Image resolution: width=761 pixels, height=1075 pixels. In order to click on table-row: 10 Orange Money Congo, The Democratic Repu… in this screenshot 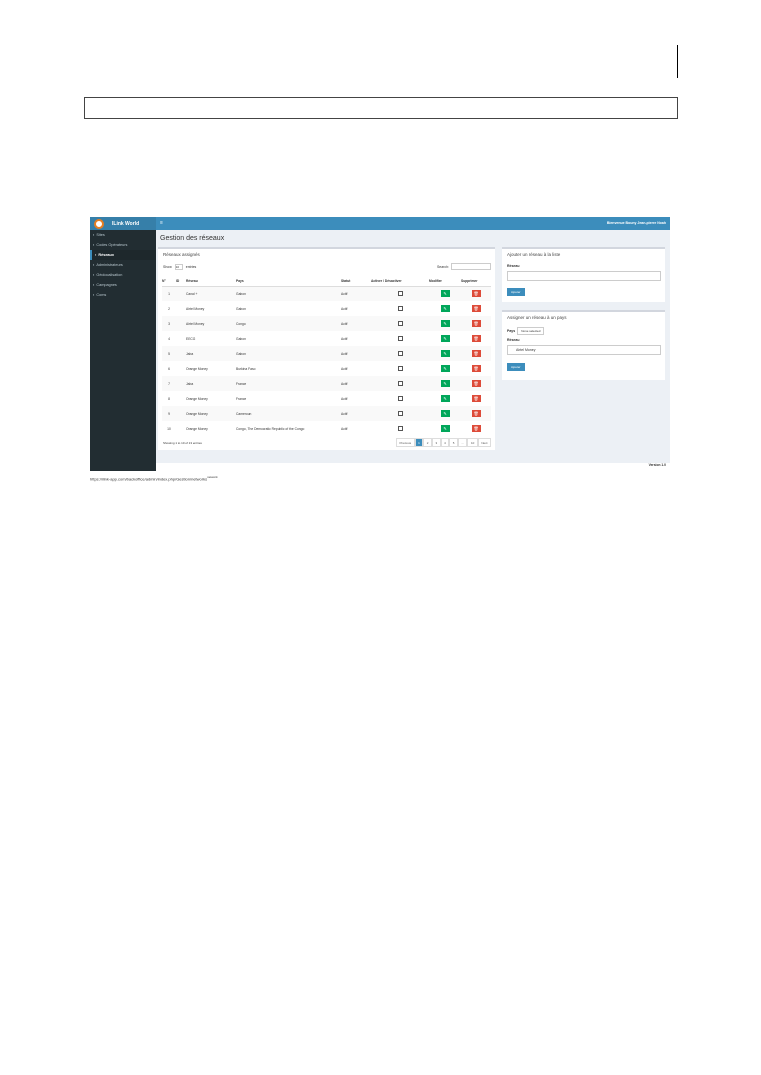, I will do `click(326, 428)`.